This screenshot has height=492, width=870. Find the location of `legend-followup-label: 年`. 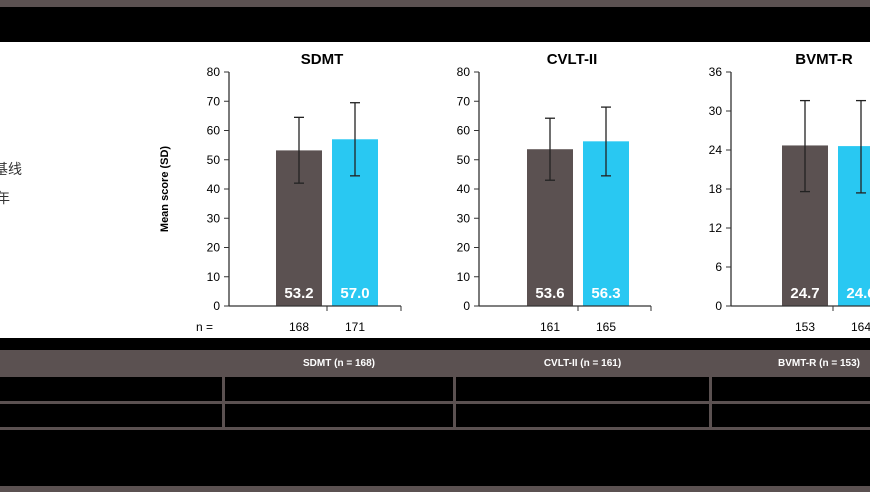

legend-followup-label: 年 is located at coordinates (5, 198).